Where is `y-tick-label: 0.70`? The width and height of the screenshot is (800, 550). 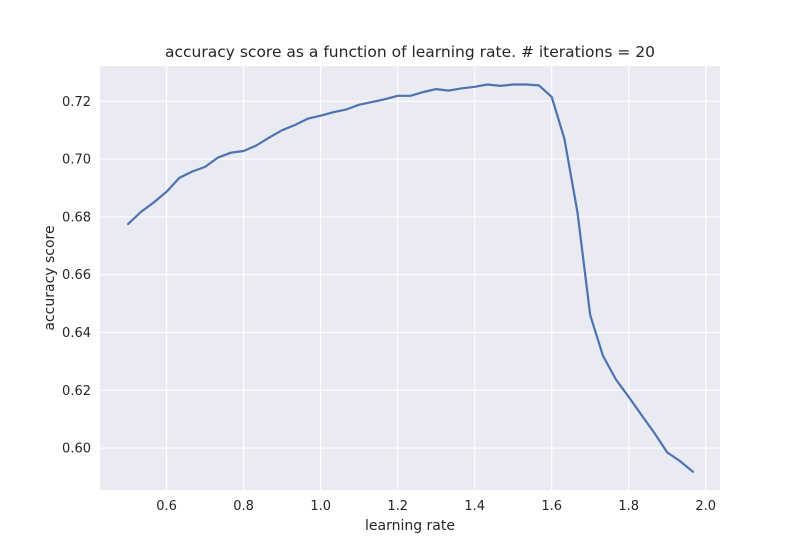
y-tick-label: 0.70 is located at coordinates (76, 160).